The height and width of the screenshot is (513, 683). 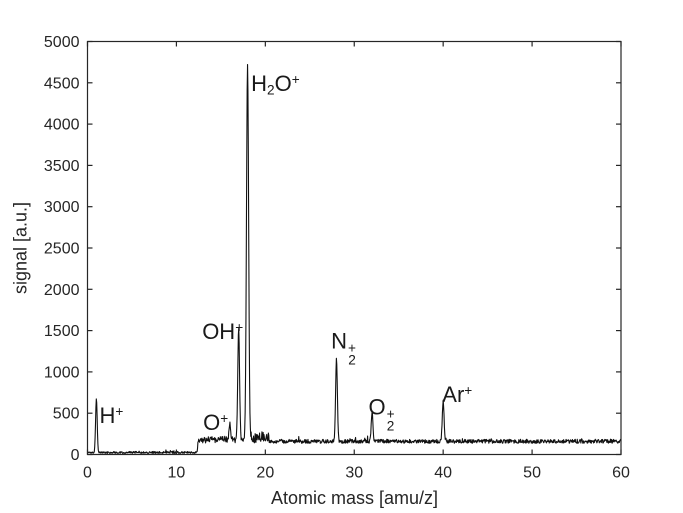 I want to click on peak-label-N2plus: N +2, so click(x=343, y=348).